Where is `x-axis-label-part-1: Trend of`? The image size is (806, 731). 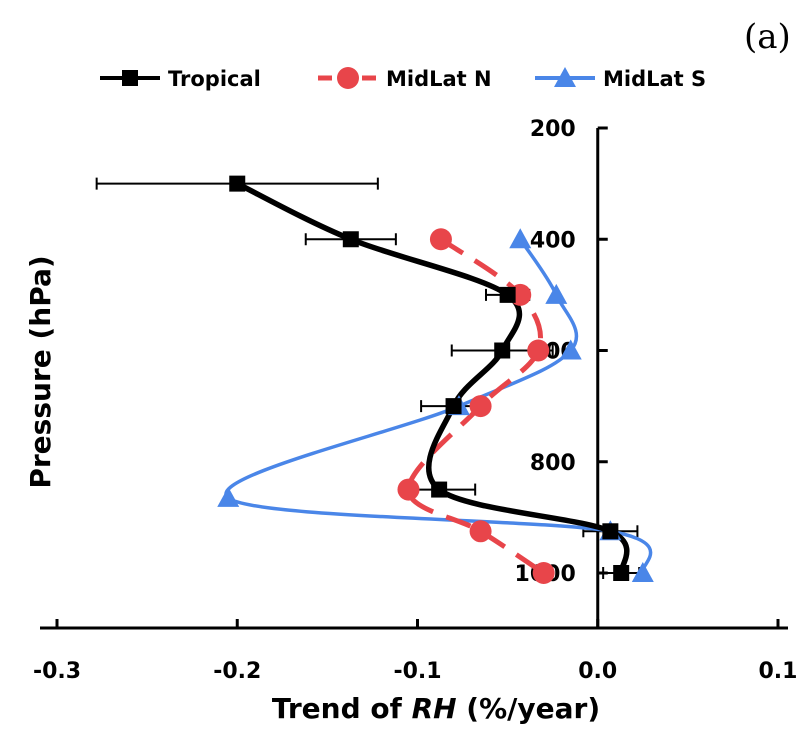
x-axis-label-part-1: Trend of is located at coordinates (342, 708).